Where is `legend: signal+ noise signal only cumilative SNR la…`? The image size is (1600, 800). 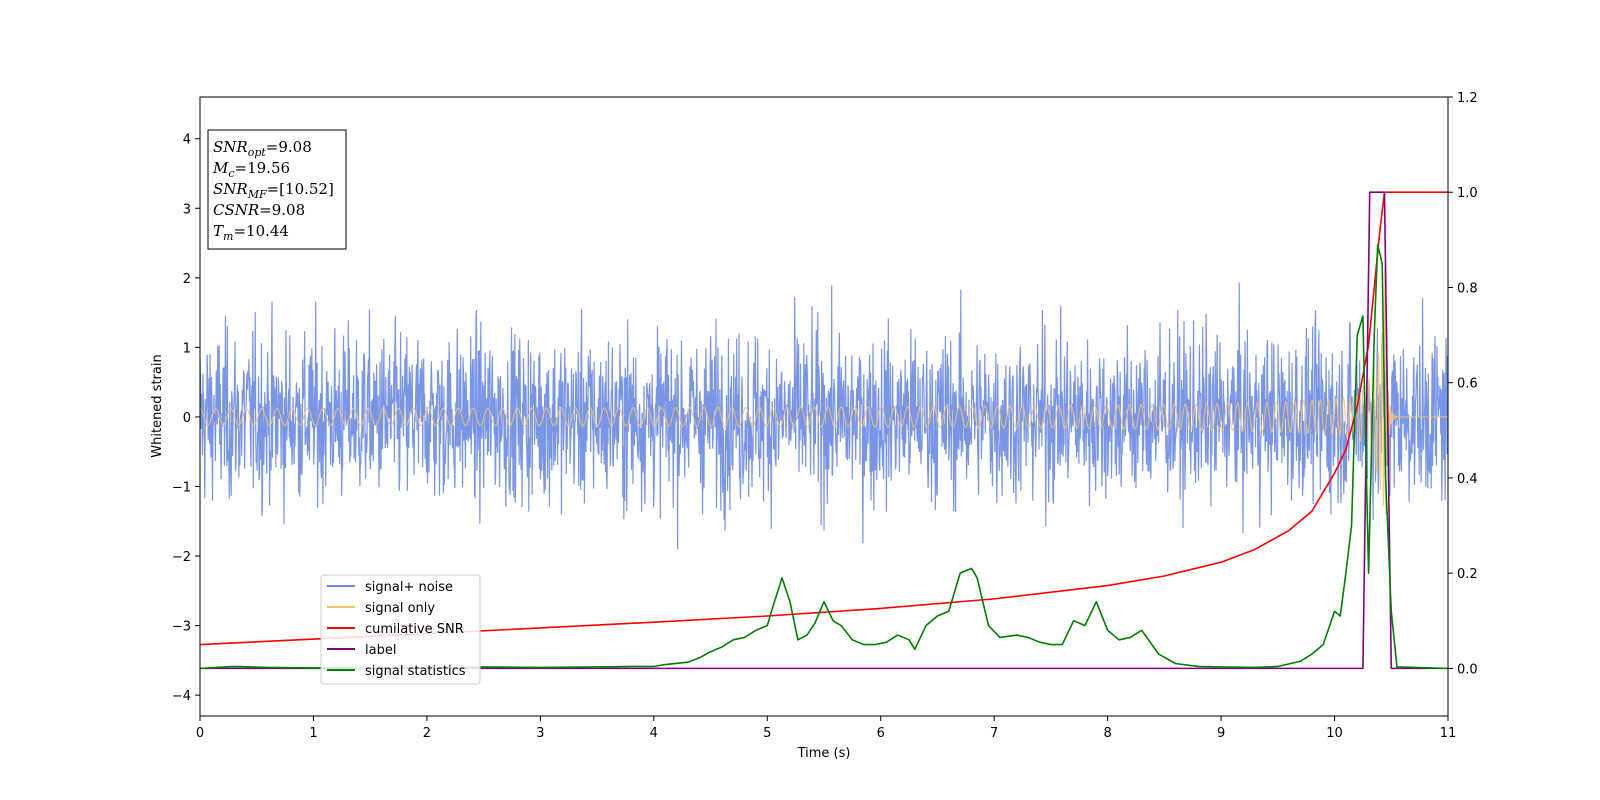 legend: signal+ noise signal only cumilative SNR la… is located at coordinates (400, 629).